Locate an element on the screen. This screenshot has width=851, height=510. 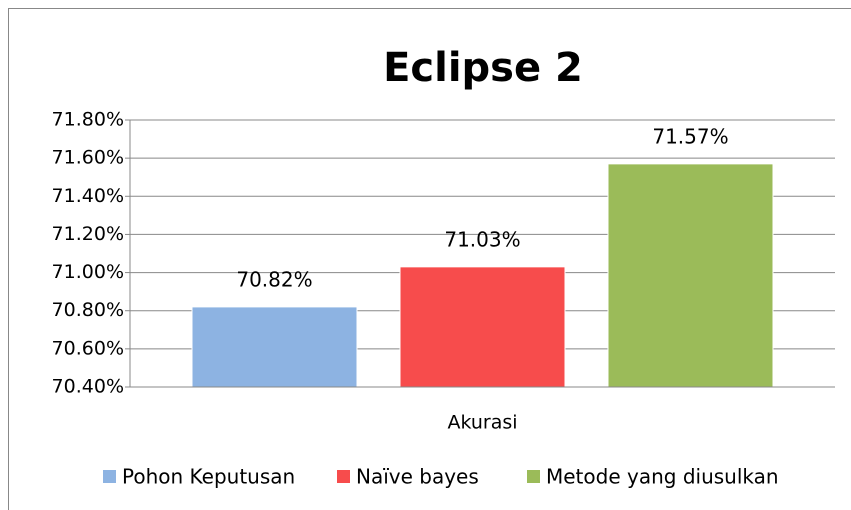
y-tick-label: 70.80% is located at coordinates (88, 310).